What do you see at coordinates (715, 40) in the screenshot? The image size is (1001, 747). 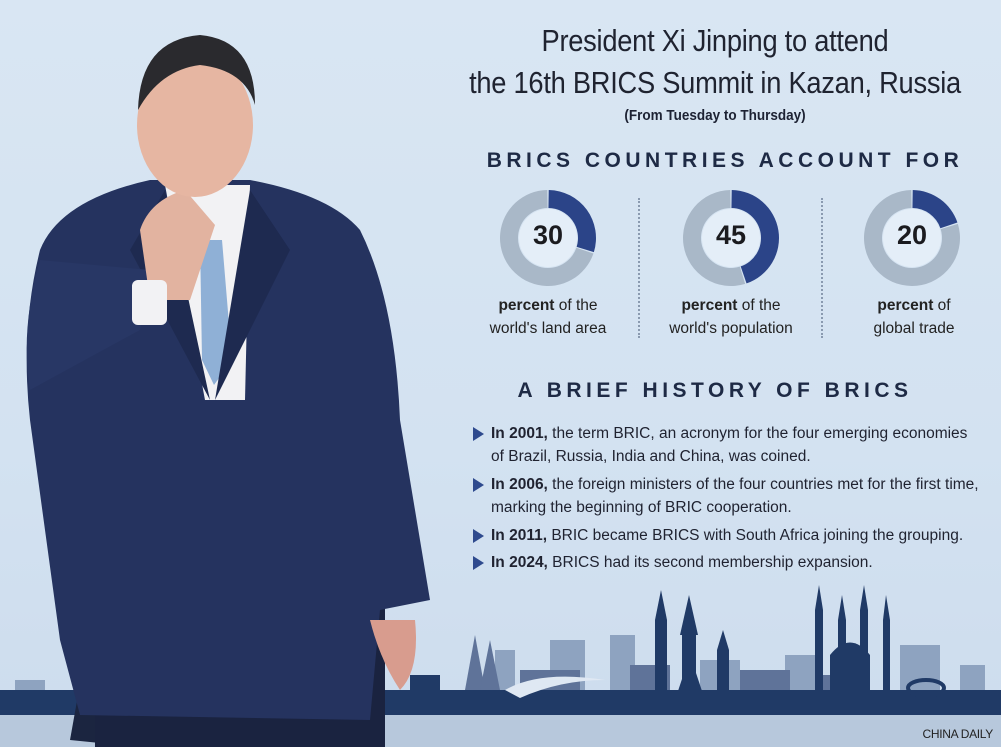 I see `title-line-1: President Xi Jinping to attend` at bounding box center [715, 40].